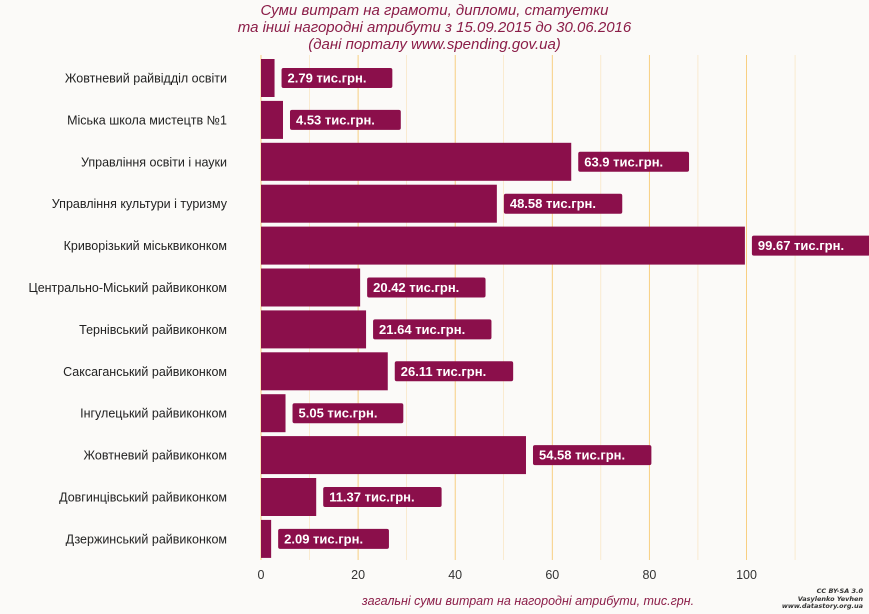 This screenshot has width=869, height=614. Describe the element at coordinates (552, 575) in the screenshot. I see `x-tick-label: 60` at that location.